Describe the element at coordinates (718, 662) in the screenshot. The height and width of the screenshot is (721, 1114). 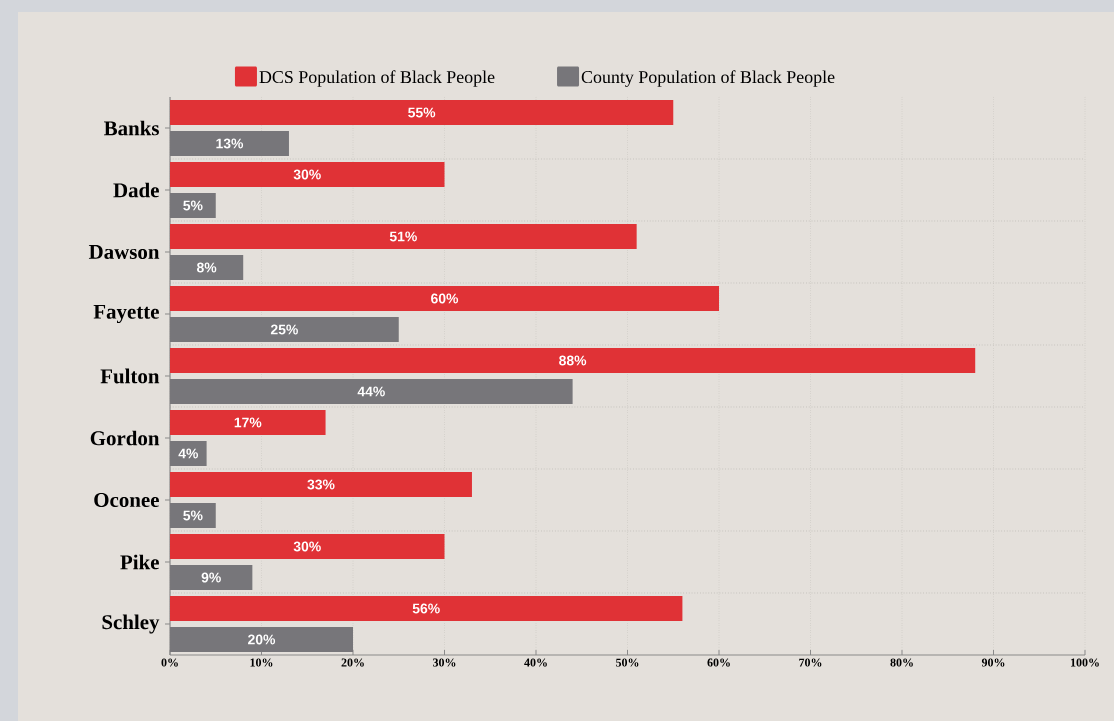
I see `x-tick-label: 60%` at that location.